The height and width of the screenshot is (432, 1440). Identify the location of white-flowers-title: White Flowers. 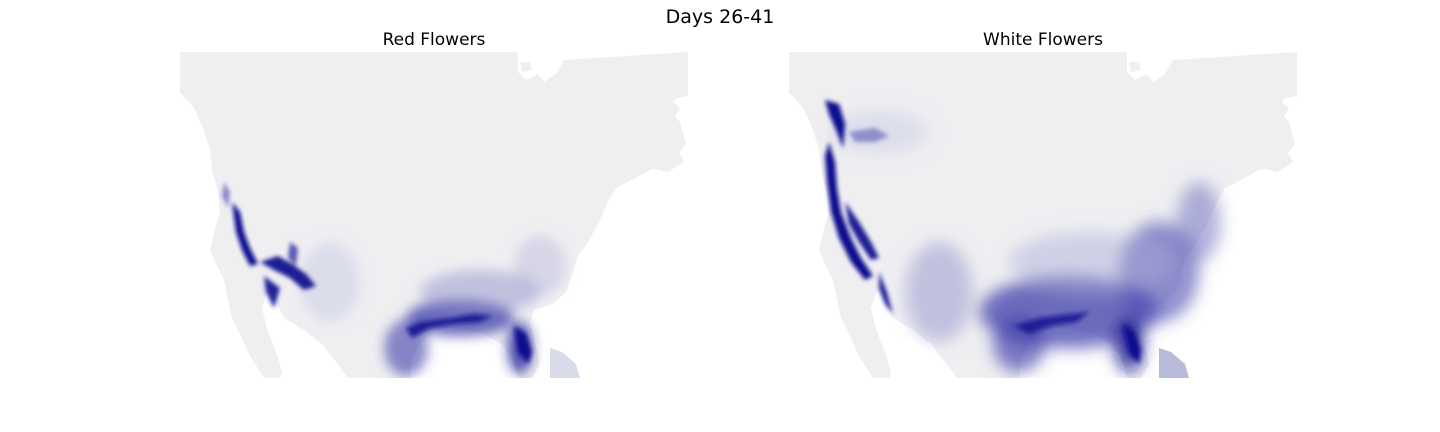
(1043, 40).